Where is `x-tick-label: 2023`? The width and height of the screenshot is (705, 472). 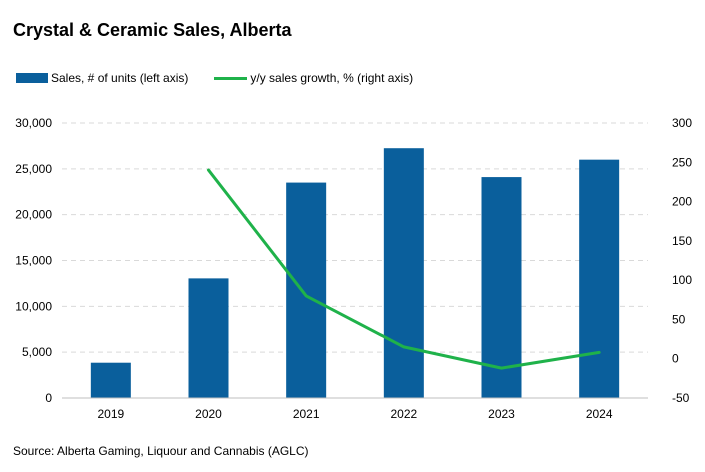 x-tick-label: 2023 is located at coordinates (501, 414).